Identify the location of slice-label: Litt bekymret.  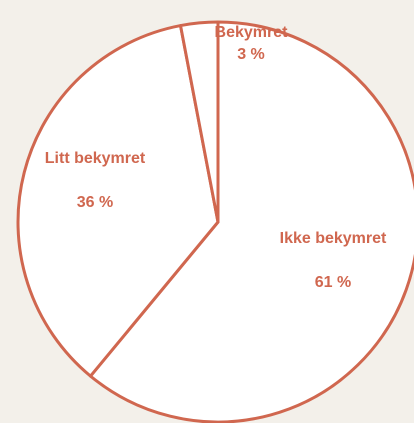
(95, 158).